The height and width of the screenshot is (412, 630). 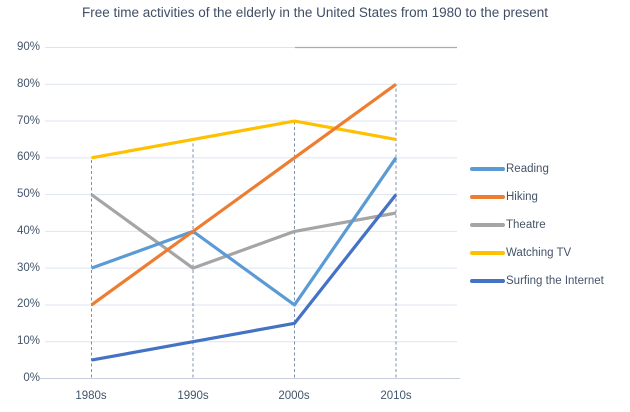 I want to click on legend-swatch-theatre, so click(x=487, y=225).